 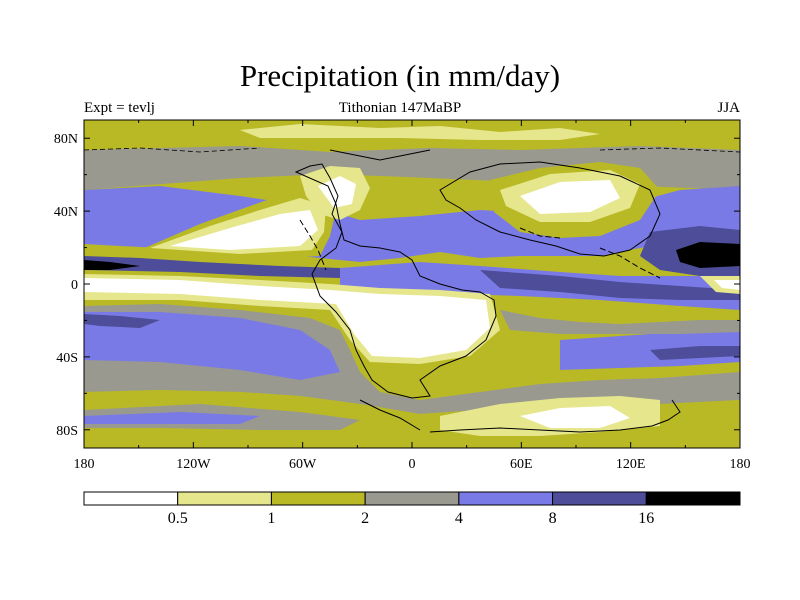 I want to click on npacific-white, so click(x=244, y=230).